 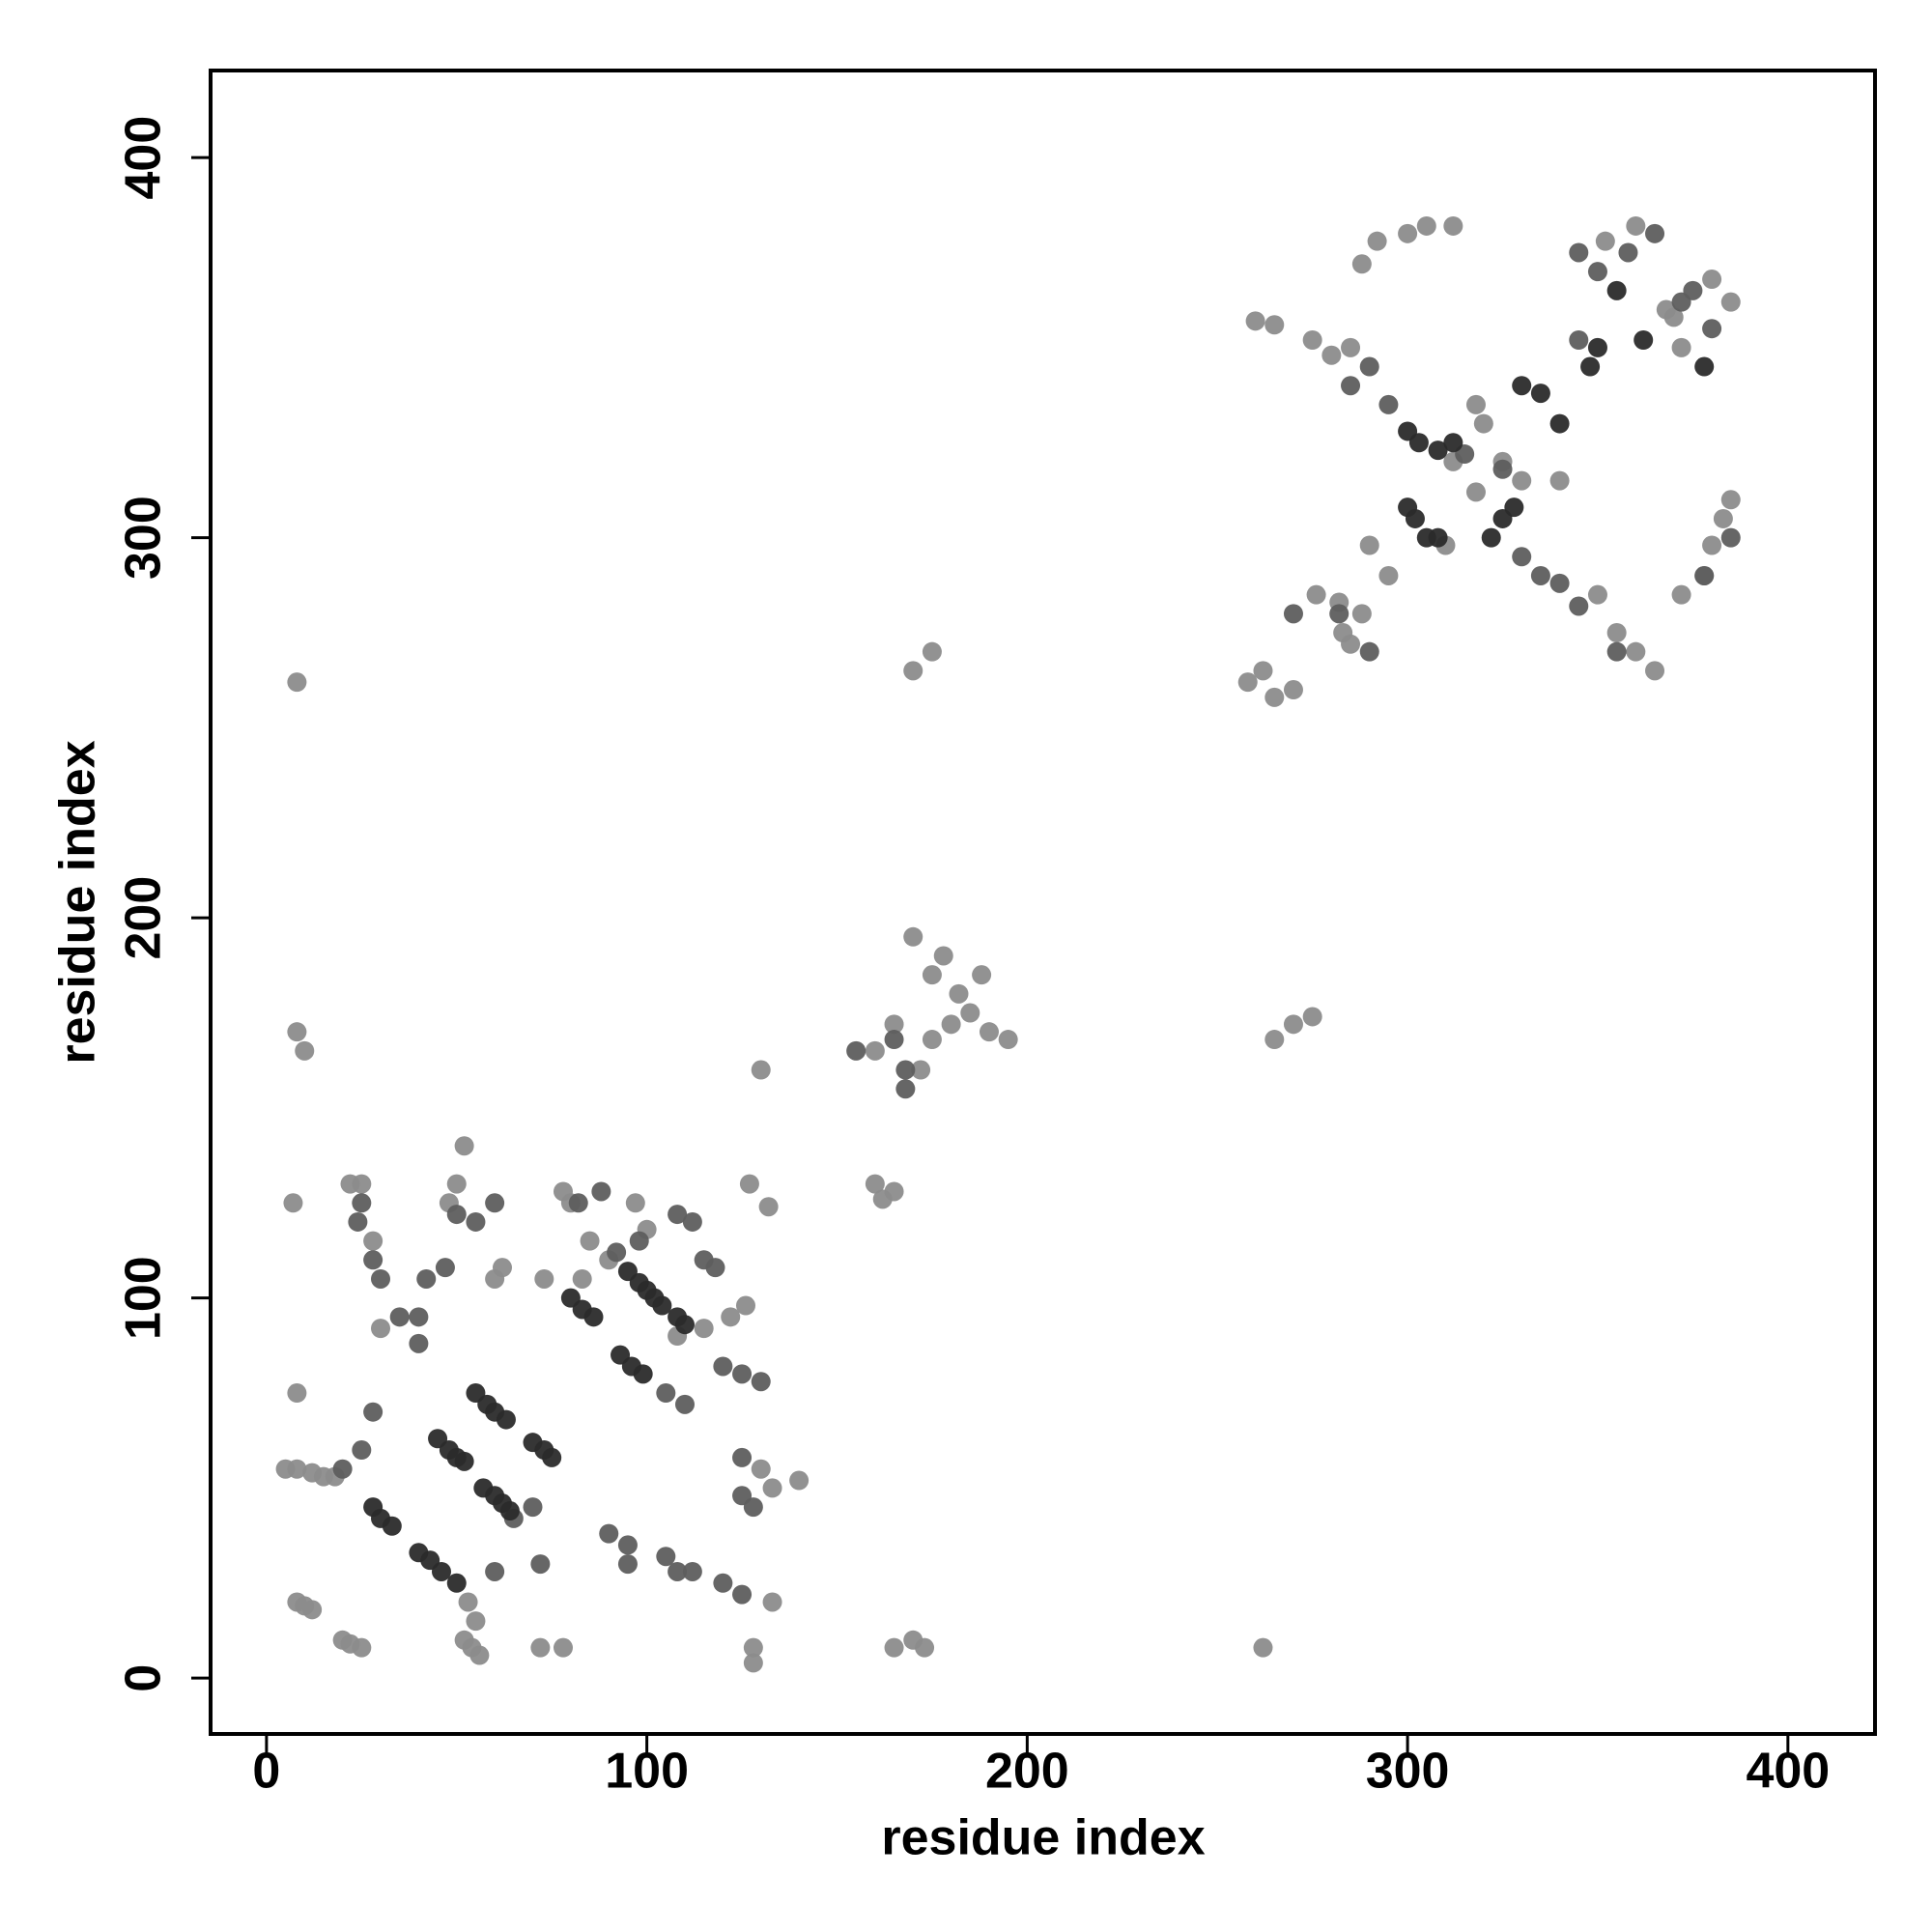 I want to click on x-tick-label: 100, so click(x=647, y=1772).